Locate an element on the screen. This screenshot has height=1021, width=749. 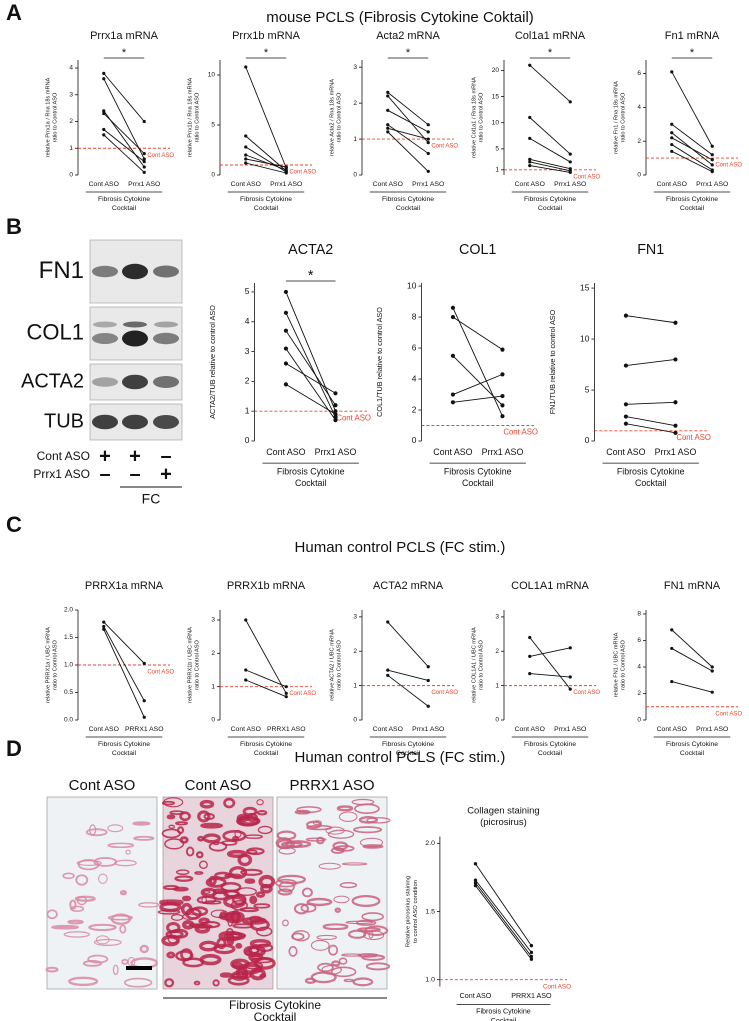
y-tick-label: 6 is located at coordinates (414, 347).